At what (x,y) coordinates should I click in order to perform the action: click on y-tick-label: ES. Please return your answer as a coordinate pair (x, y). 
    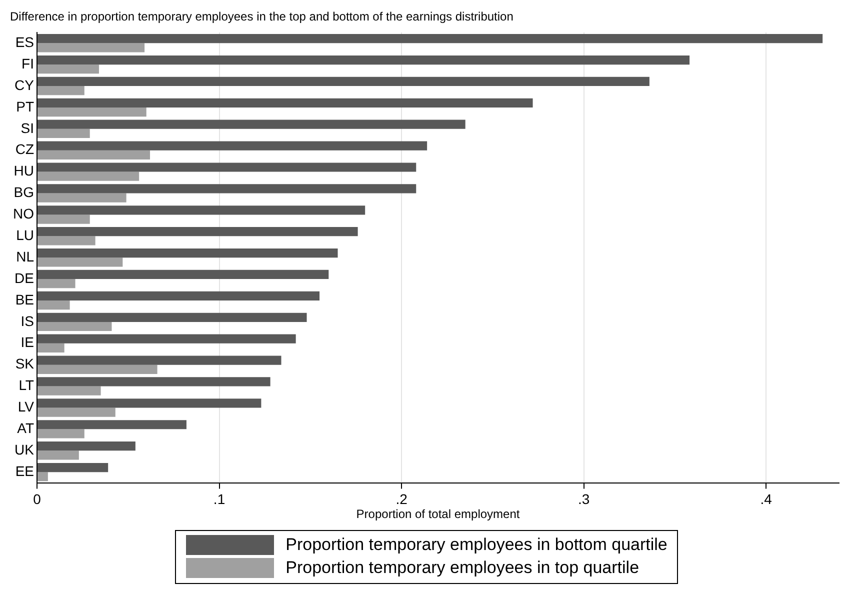
    Looking at the image, I should click on (24, 42).